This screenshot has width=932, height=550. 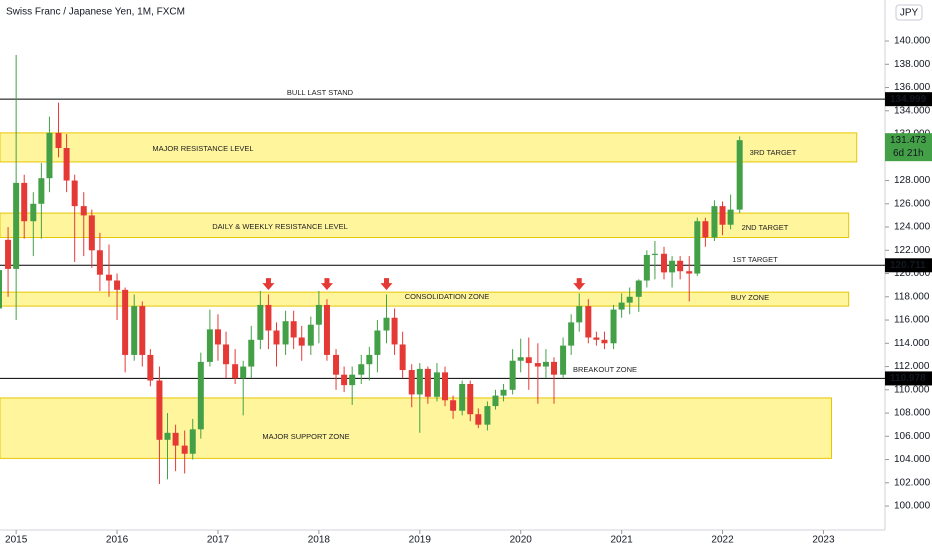 What do you see at coordinates (909, 13) in the screenshot?
I see `currency-label: JPY` at bounding box center [909, 13].